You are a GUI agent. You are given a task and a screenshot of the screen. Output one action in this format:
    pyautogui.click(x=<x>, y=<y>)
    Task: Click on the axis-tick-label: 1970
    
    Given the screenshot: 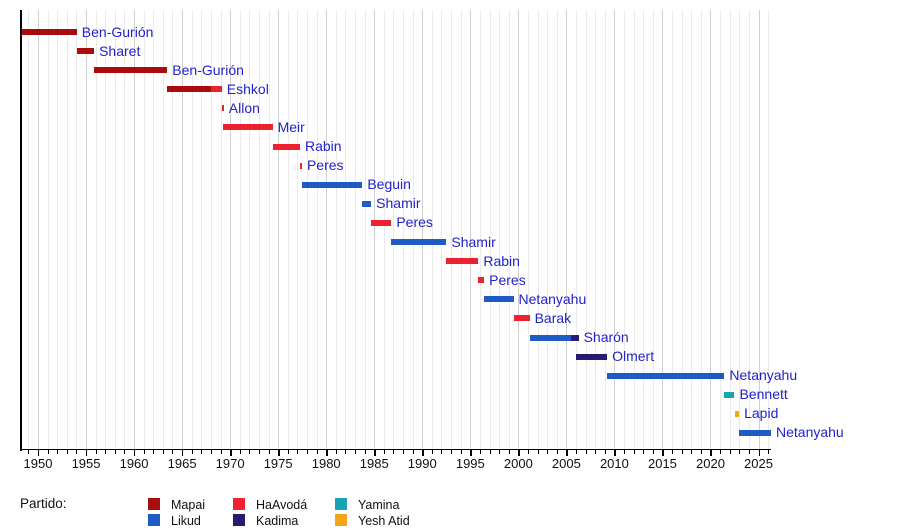 What is the action you would take?
    pyautogui.click(x=230, y=463)
    